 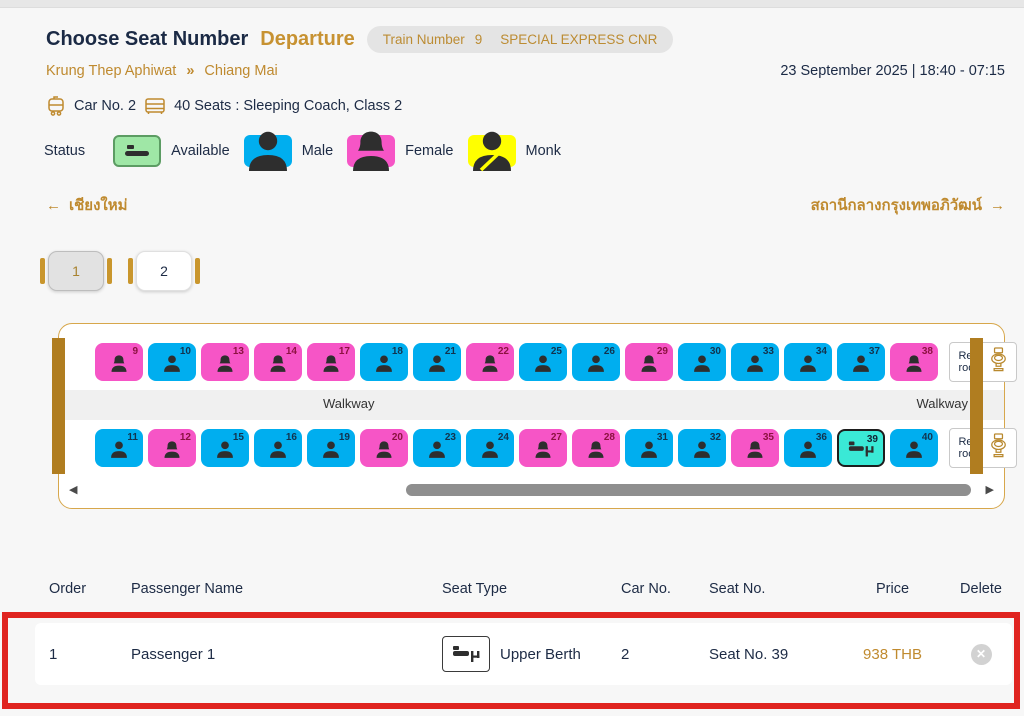 What do you see at coordinates (337, 151) in the screenshot?
I see `status-legend-items: Available Male Female Monk` at bounding box center [337, 151].